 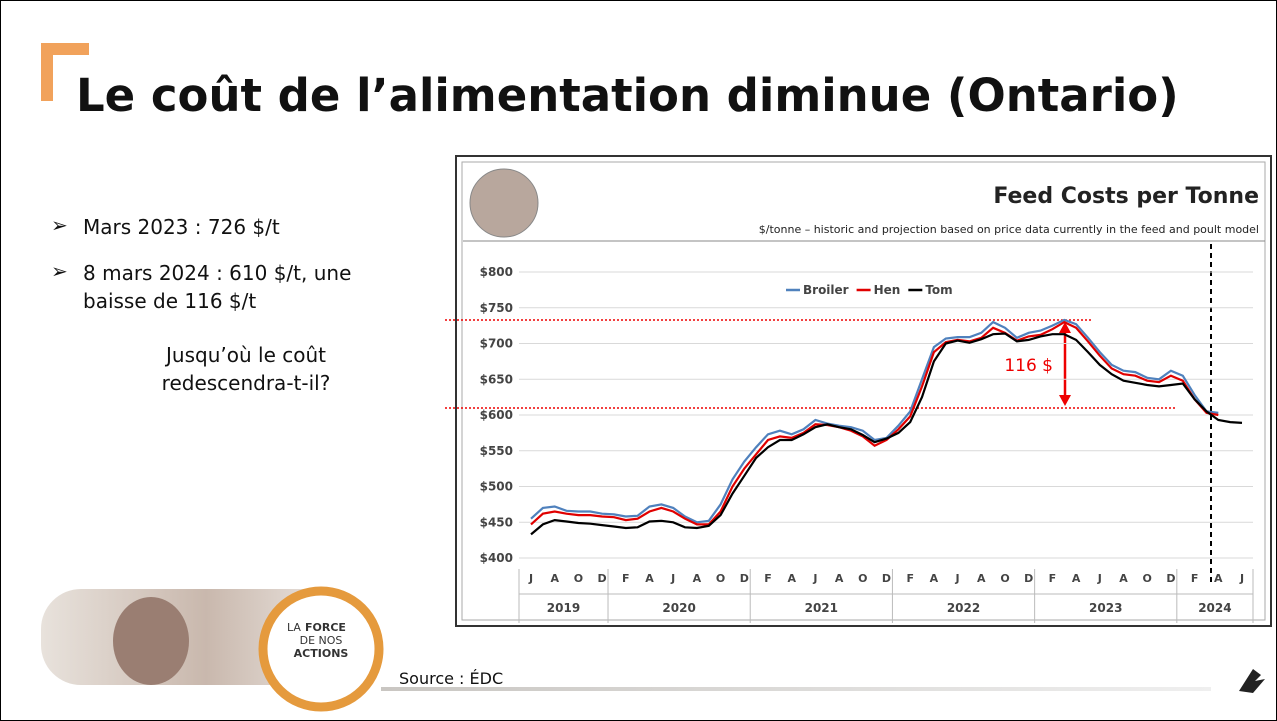 What do you see at coordinates (1214, 608) in the screenshot?
I see `year-label: 2024` at bounding box center [1214, 608].